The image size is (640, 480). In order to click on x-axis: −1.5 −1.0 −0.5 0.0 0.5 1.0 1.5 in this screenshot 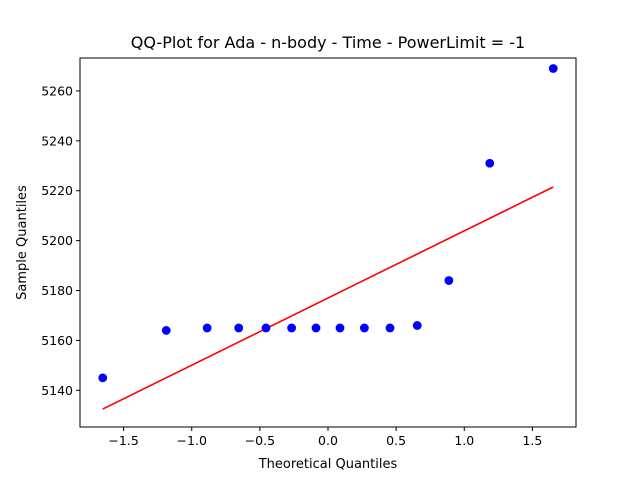, I will do `click(325, 437)`.